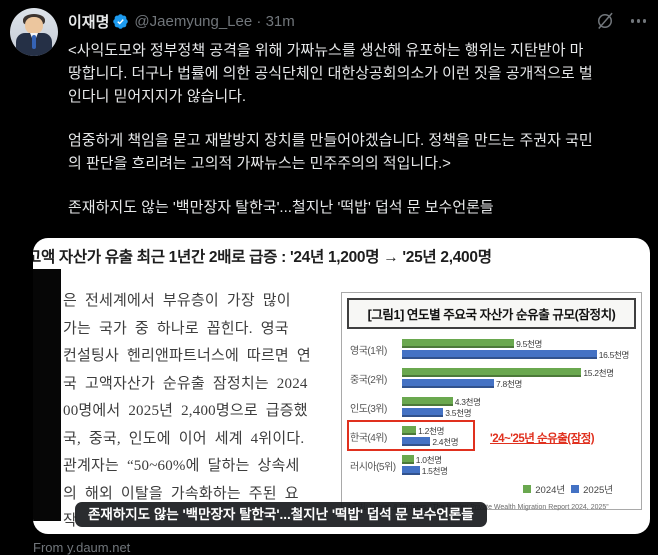 This screenshot has height=555, width=658. I want to click on legend-label: 2025년, so click(598, 490).